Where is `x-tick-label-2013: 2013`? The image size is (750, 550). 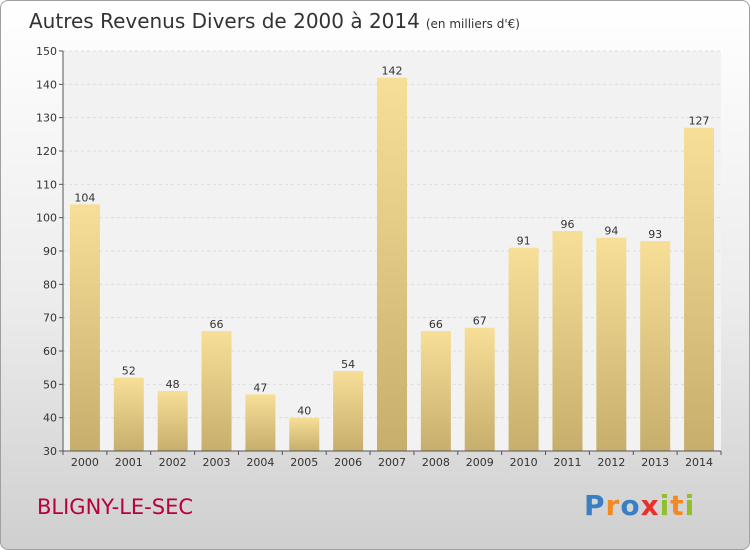
x-tick-label-2013: 2013 is located at coordinates (655, 462).